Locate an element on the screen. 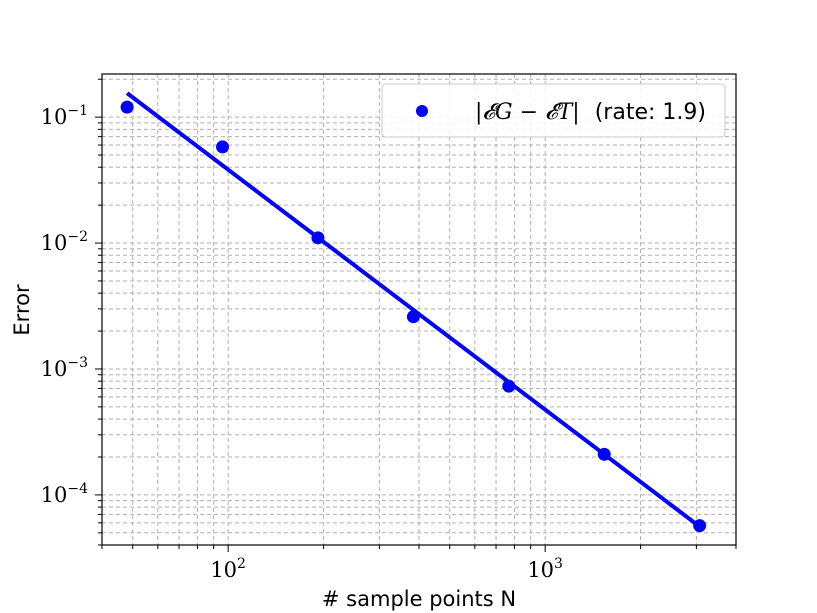 This screenshot has width=817, height=613. x-tick-label: 103 is located at coordinates (545, 569).